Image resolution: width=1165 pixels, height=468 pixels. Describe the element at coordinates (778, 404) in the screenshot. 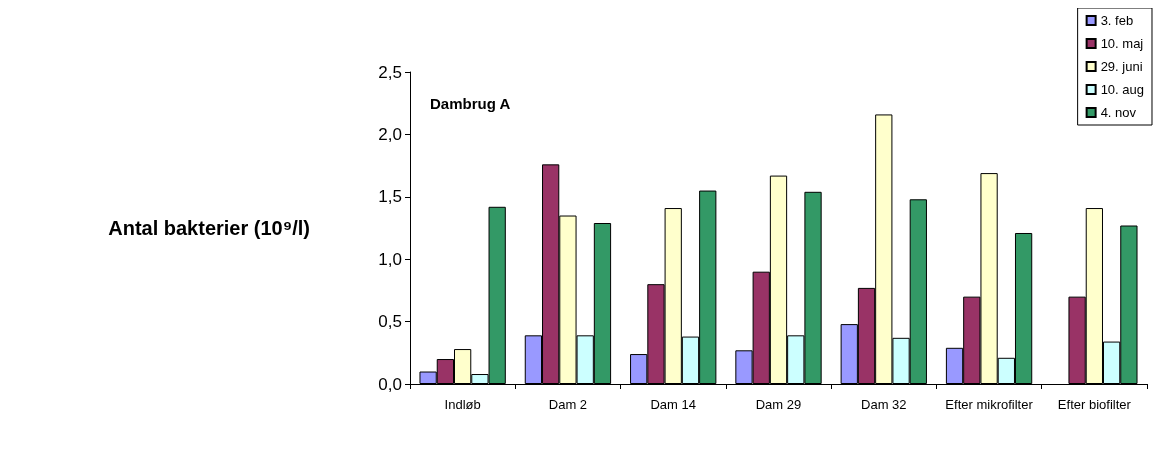

I see `x-tick-label: Dam 29` at that location.